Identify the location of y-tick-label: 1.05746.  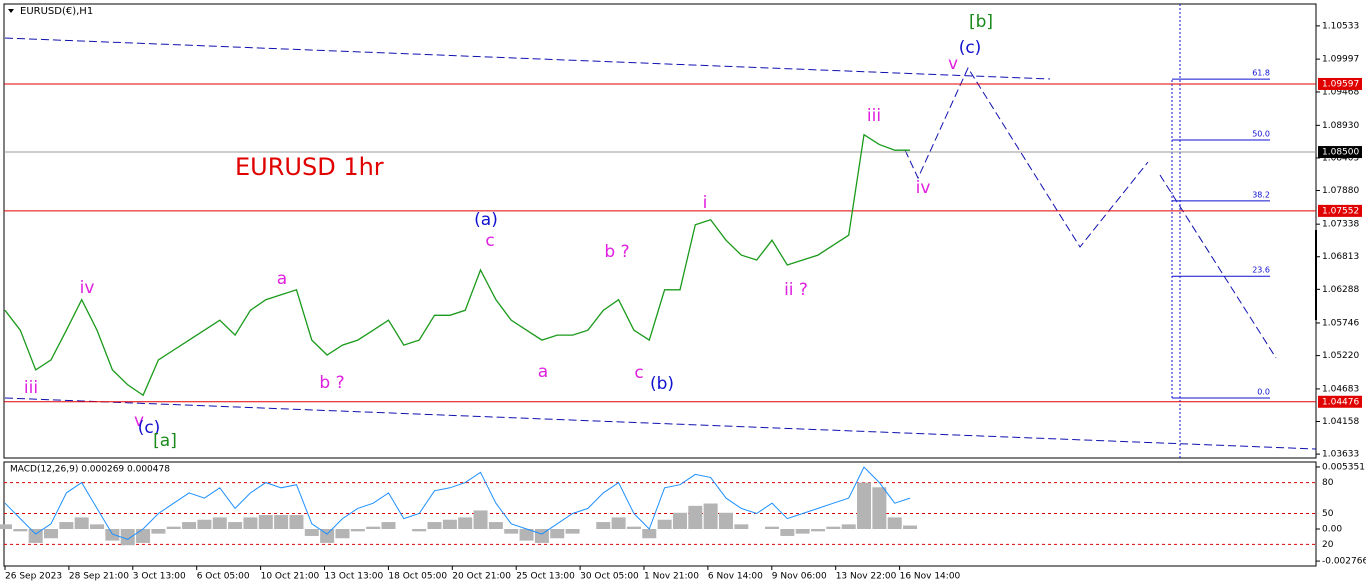
(1340, 323).